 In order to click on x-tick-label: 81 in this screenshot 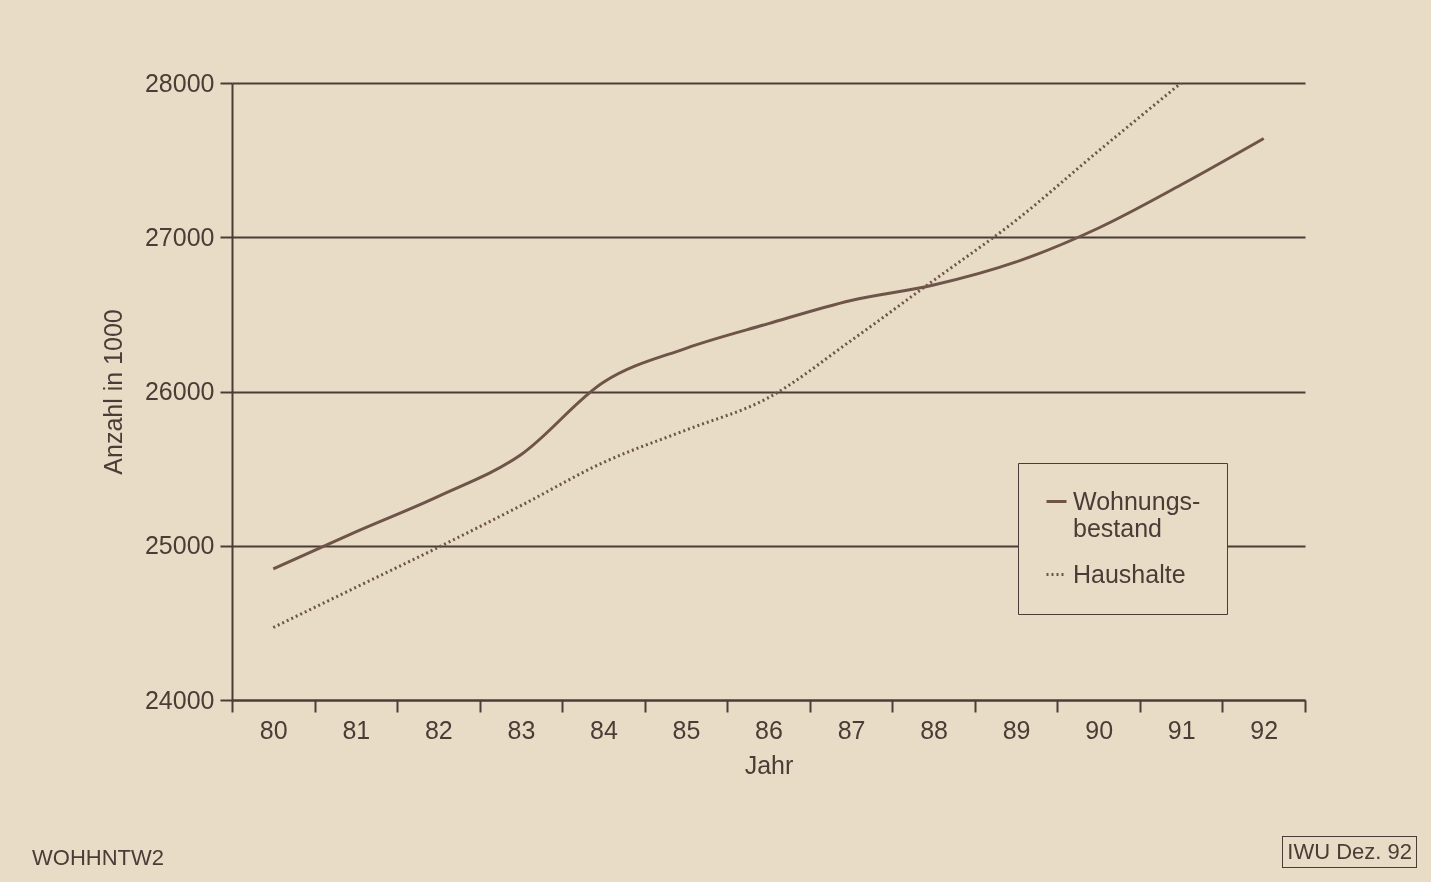, I will do `click(356, 729)`.